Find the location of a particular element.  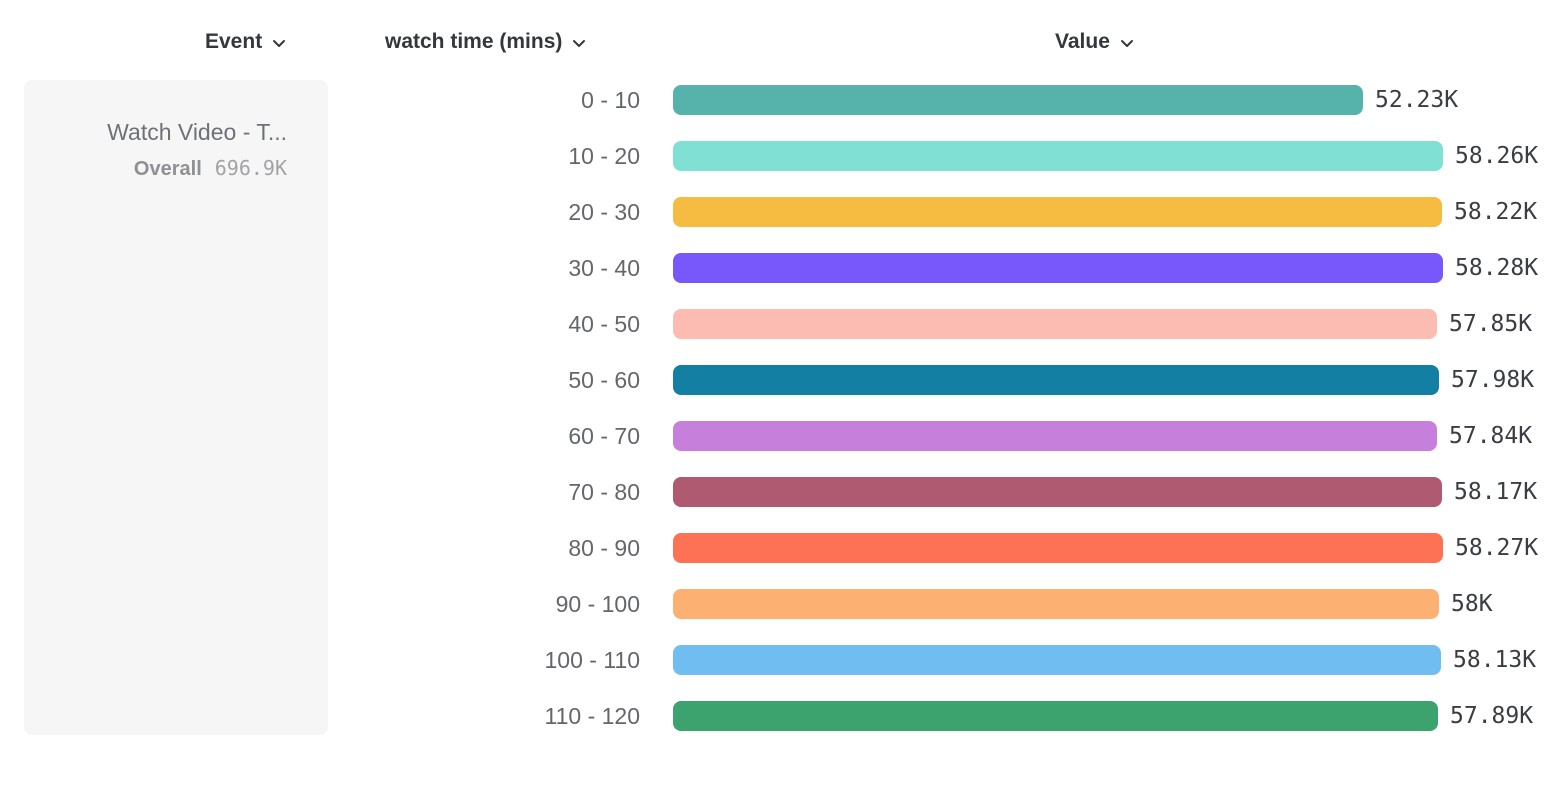

chart-row: 30 - 40 58.28K is located at coordinates (784, 268).